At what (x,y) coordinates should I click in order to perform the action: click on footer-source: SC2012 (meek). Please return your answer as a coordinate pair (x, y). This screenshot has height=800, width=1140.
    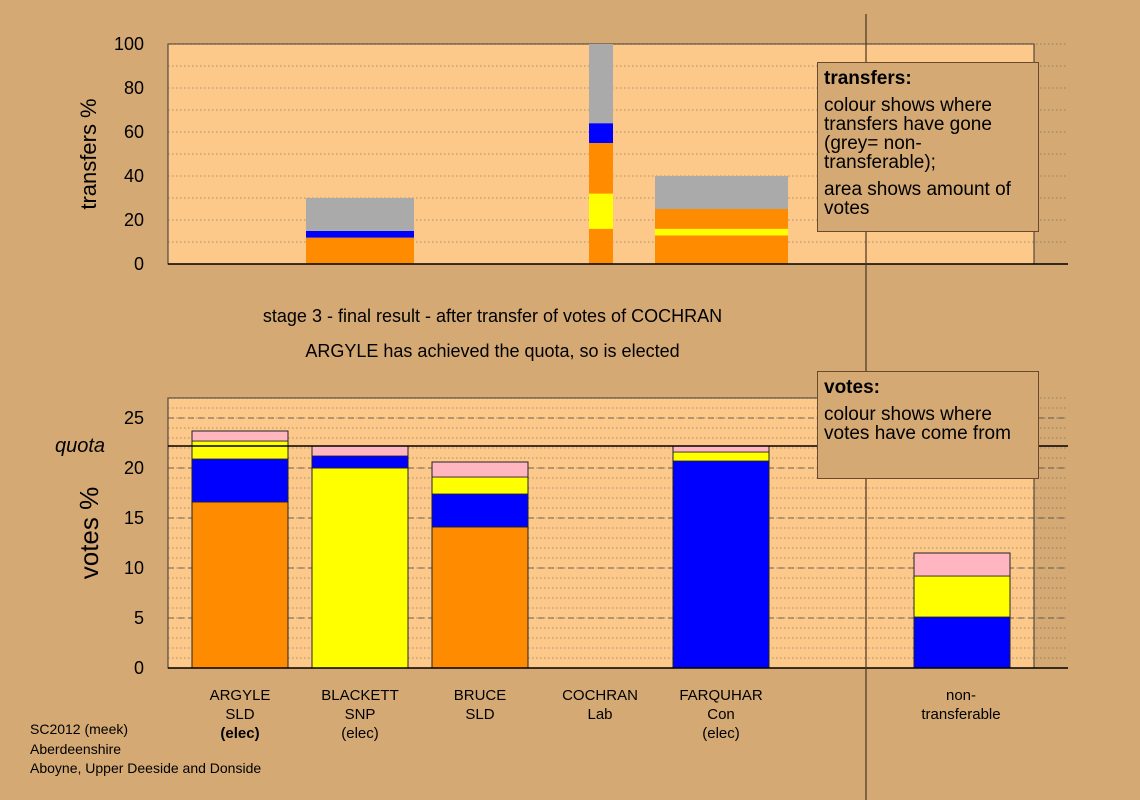
    Looking at the image, I should click on (79, 729).